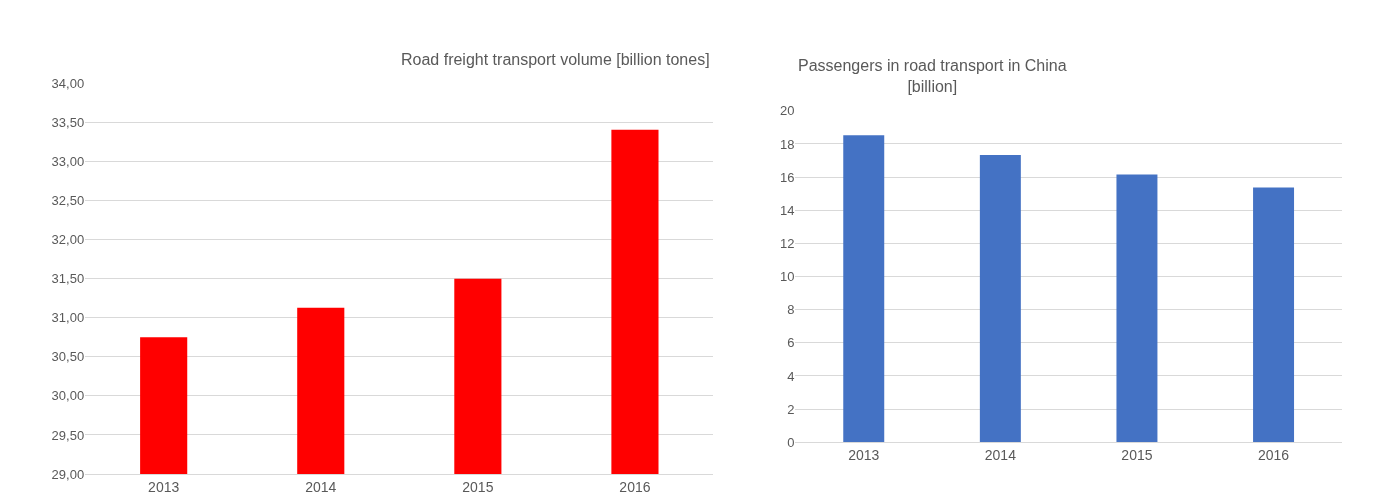  I want to click on y-tick-label: 30,00, so click(68, 396).